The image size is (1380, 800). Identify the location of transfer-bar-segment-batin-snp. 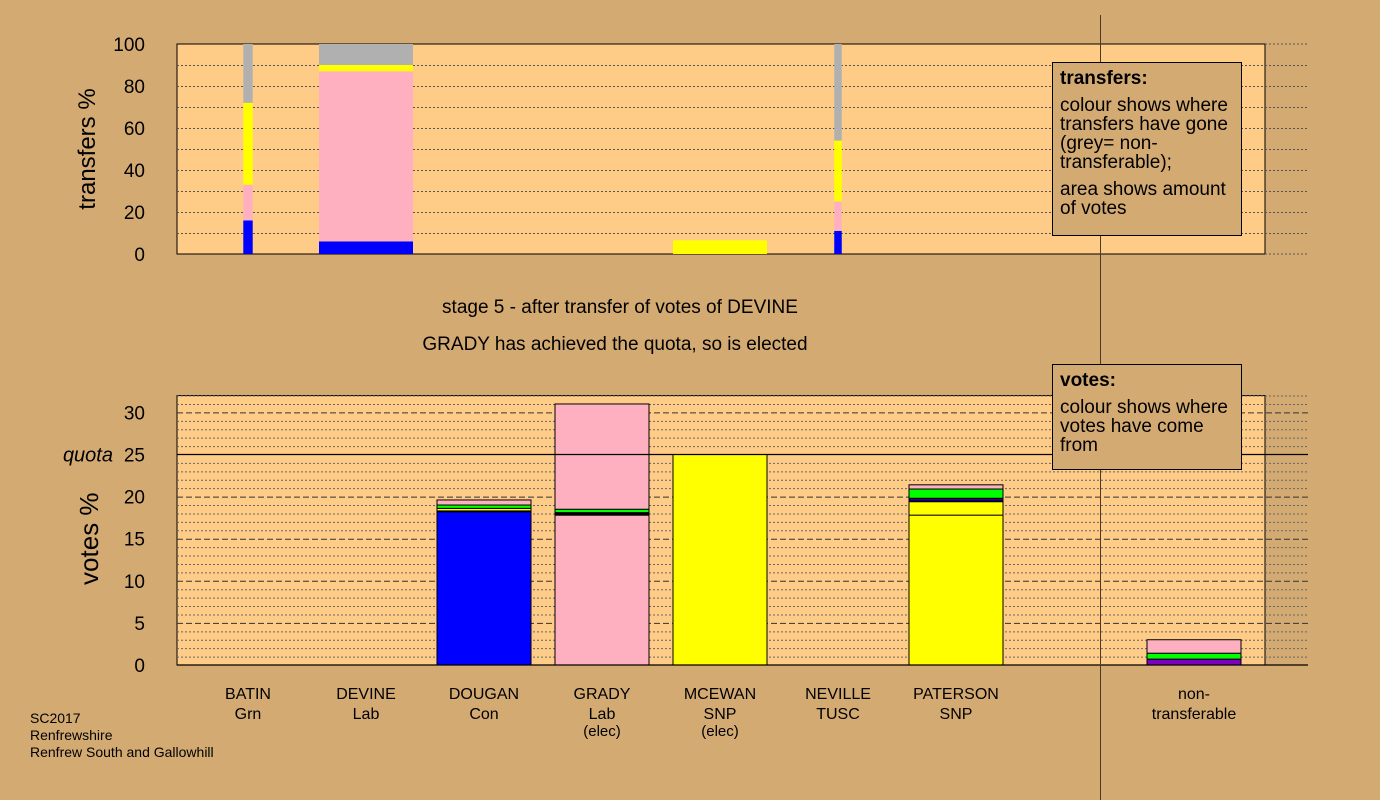
(248, 143).